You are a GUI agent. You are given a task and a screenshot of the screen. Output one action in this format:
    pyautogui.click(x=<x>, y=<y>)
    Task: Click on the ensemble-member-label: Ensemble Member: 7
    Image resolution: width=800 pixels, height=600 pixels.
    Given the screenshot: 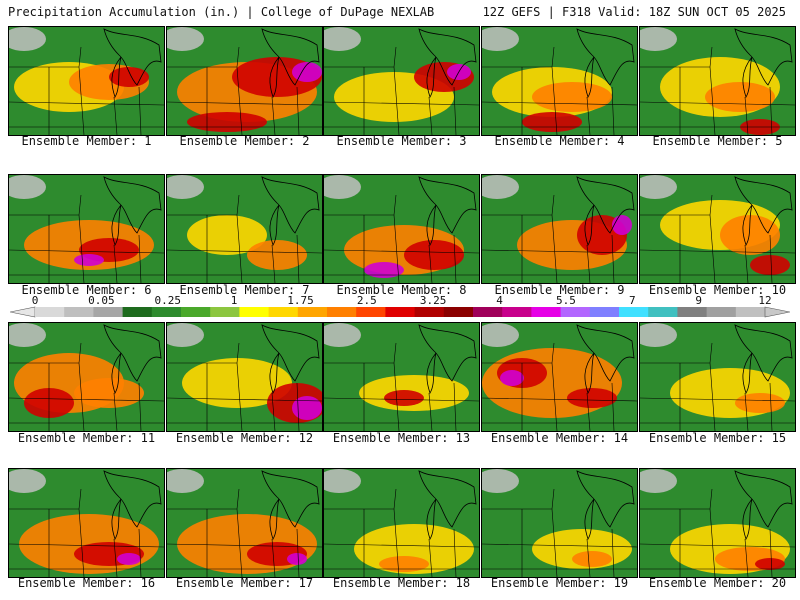 What is the action you would take?
    pyautogui.click(x=244, y=290)
    